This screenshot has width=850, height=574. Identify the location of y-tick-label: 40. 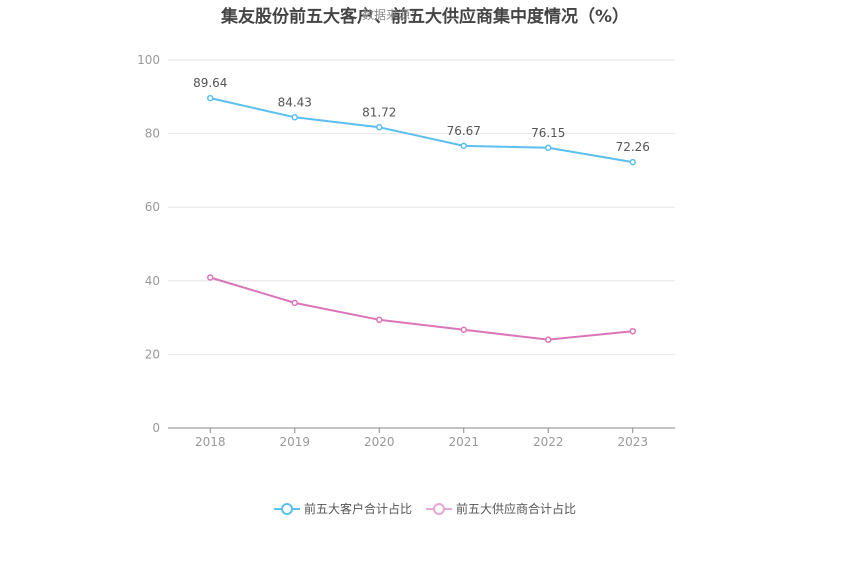
(152, 281).